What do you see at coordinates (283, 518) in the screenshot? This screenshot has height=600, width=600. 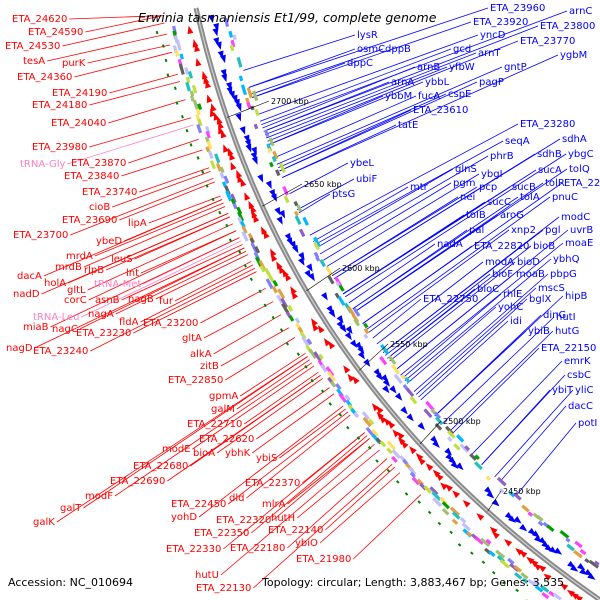 I see `gene-label: hutH` at bounding box center [283, 518].